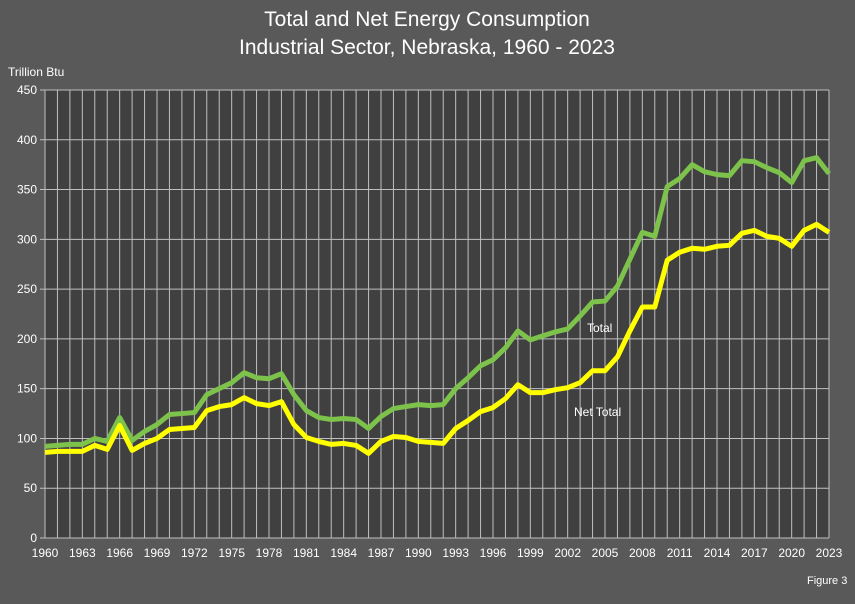 The image size is (855, 604). I want to click on x-tick-label: 1972, so click(194, 553).